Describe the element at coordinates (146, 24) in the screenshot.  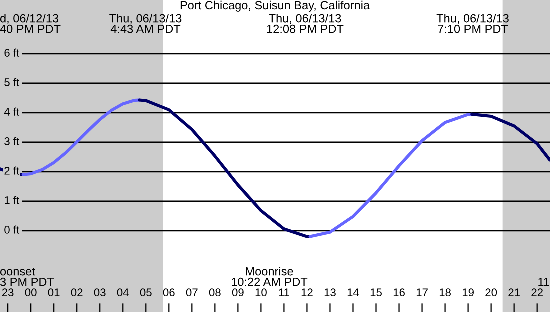
I see `annotation: Thu, 06/13/13 4:43 AM PDT` at that location.